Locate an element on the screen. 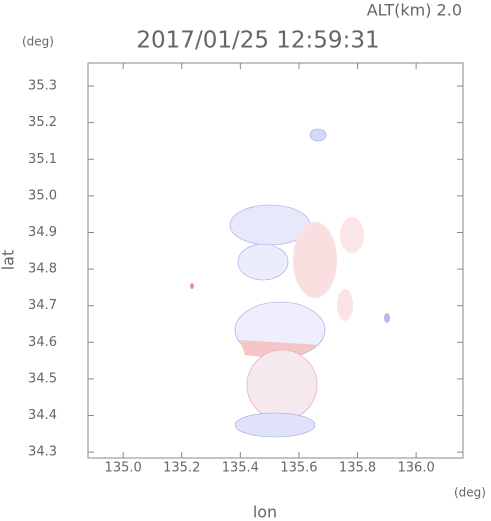 The height and width of the screenshot is (521, 491). y-tick-label: 34.6 is located at coordinates (42, 342).